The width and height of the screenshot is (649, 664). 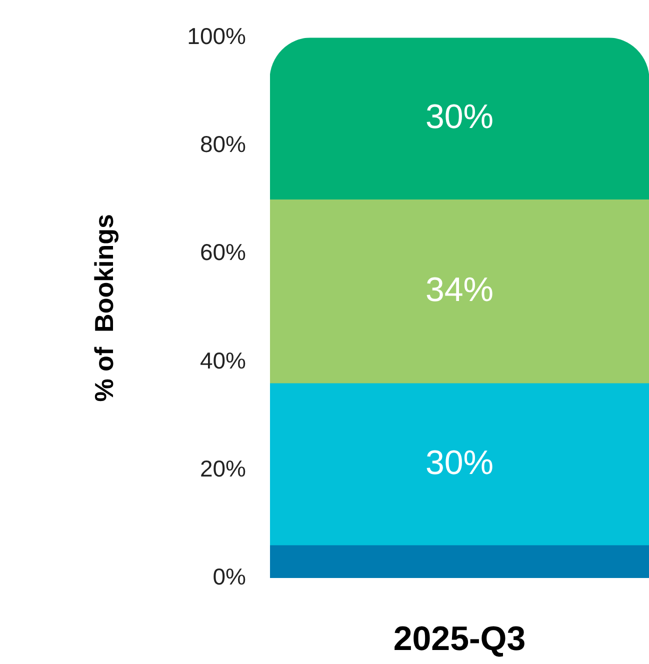 I want to click on x-tick-label: 2025-Q3, so click(x=459, y=639).